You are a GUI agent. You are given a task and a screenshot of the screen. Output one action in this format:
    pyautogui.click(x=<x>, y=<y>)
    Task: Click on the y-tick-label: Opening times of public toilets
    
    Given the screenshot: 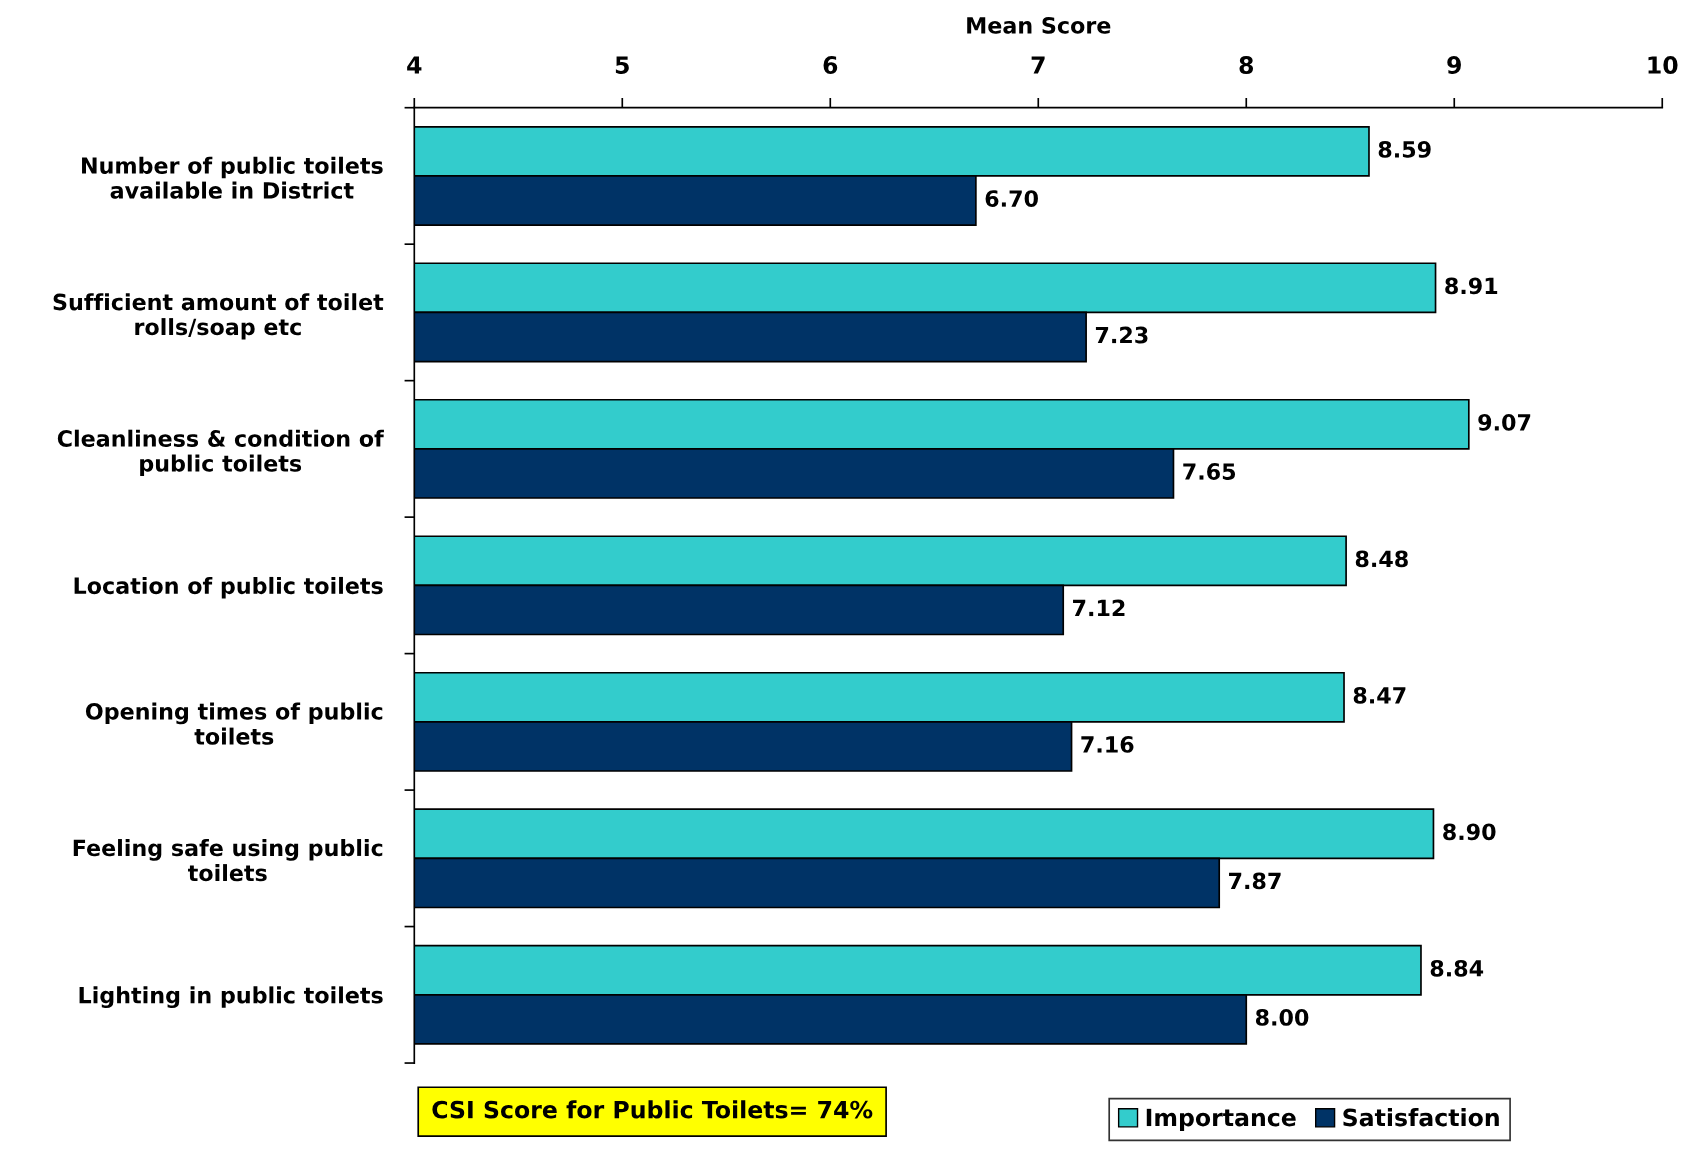 What is the action you would take?
    pyautogui.click(x=234, y=723)
    